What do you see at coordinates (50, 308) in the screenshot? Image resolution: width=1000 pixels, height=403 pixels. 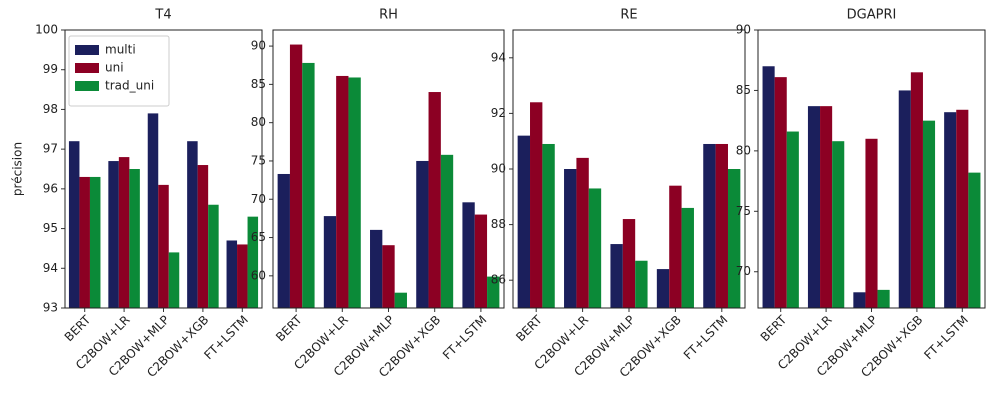 I see `y-tick-label: 93` at bounding box center [50, 308].